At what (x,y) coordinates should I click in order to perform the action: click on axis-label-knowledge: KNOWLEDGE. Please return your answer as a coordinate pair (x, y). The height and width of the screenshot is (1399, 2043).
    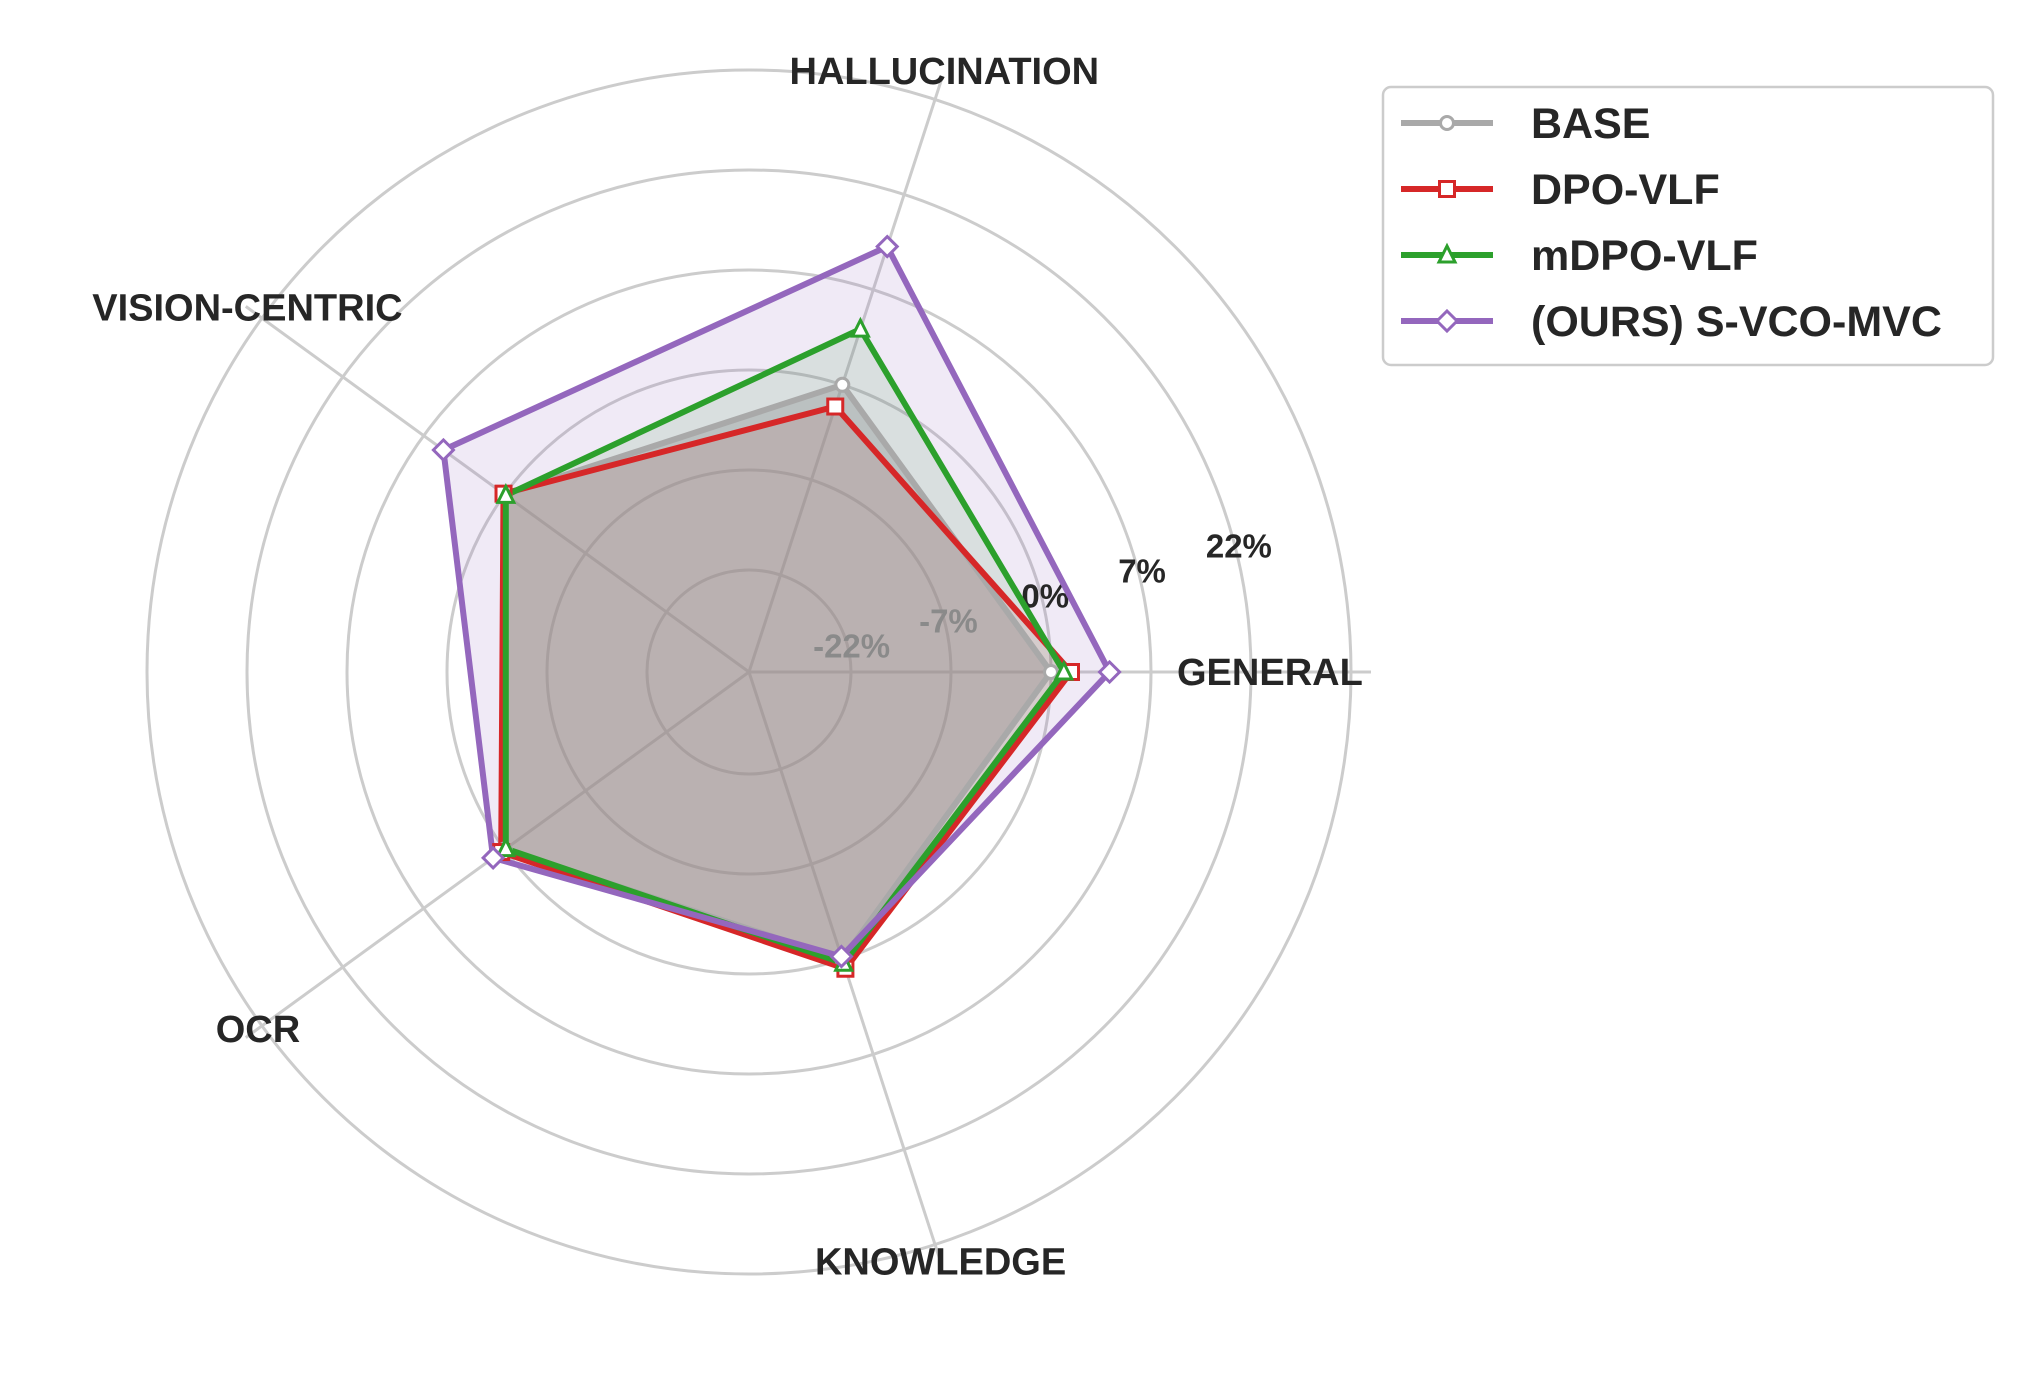
    Looking at the image, I should click on (940, 1263).